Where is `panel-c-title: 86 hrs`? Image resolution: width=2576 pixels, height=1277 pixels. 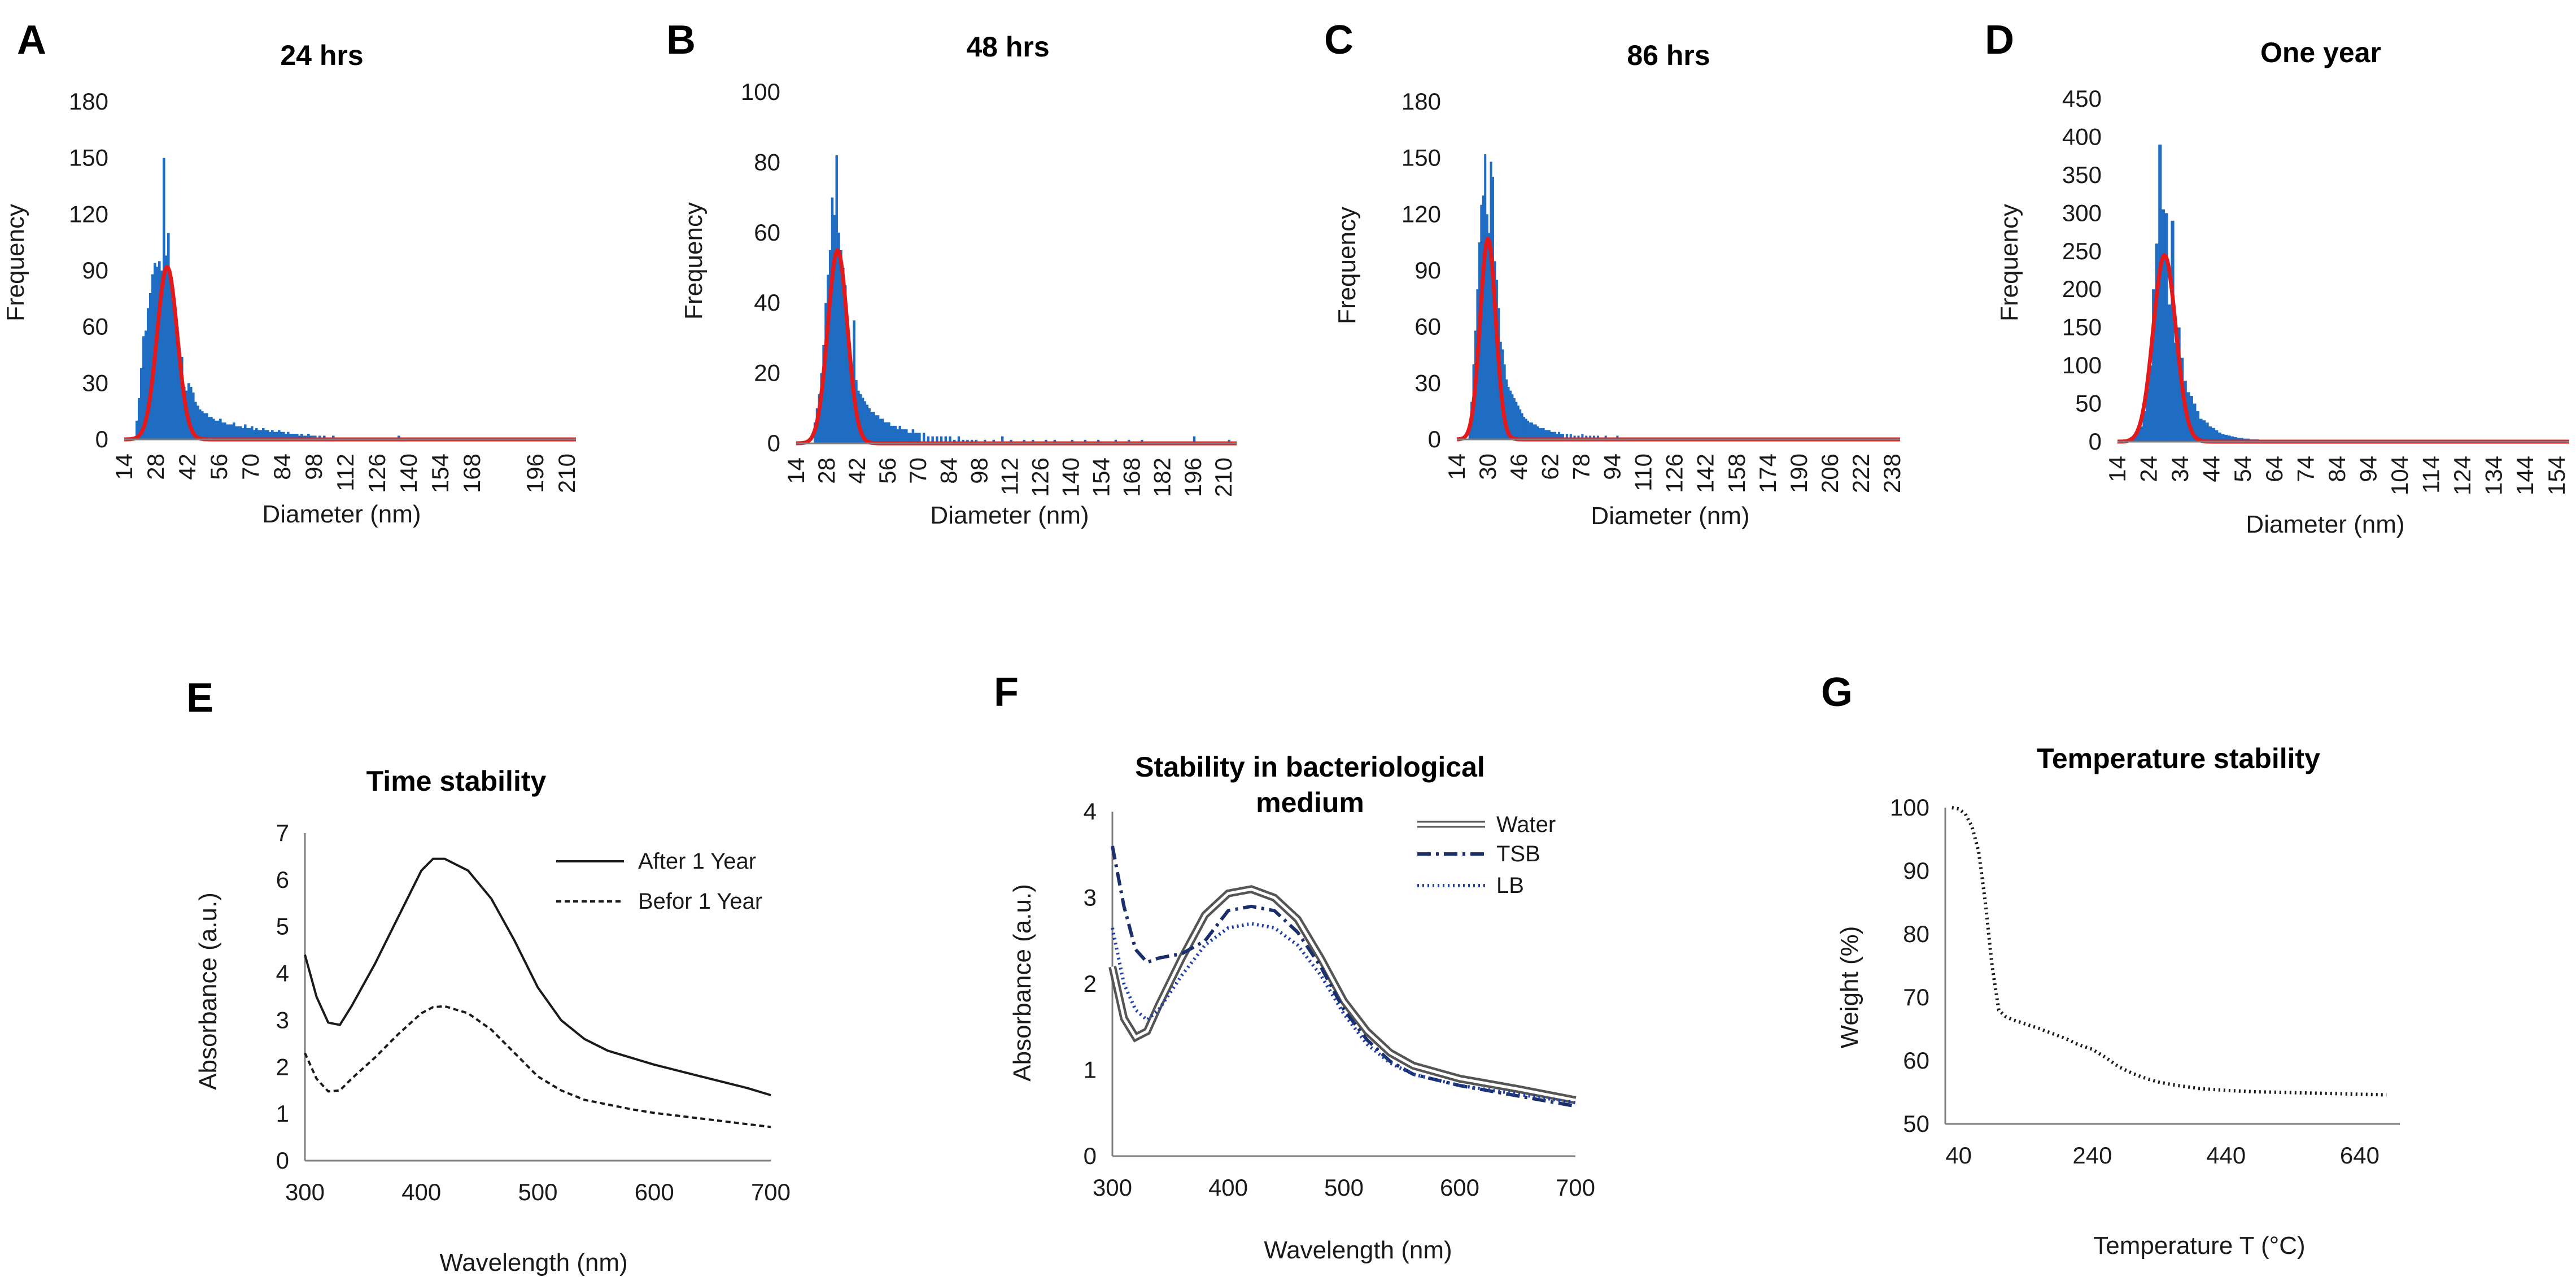 panel-c-title: 86 hrs is located at coordinates (1668, 56).